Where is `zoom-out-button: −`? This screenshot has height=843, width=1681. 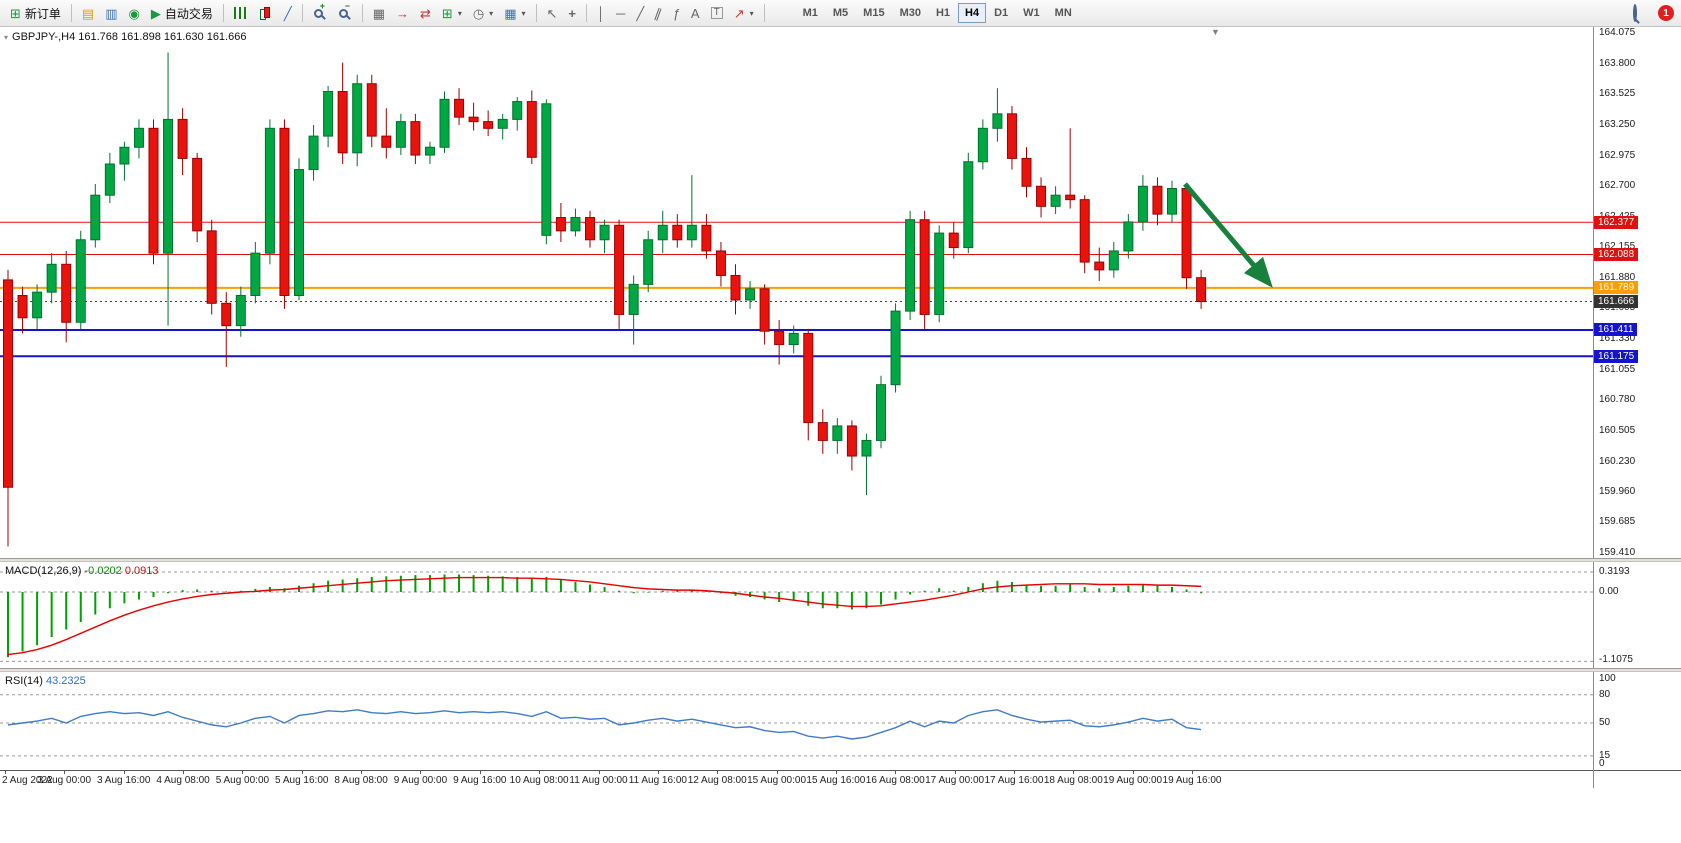 zoom-out-button: − is located at coordinates (345, 12).